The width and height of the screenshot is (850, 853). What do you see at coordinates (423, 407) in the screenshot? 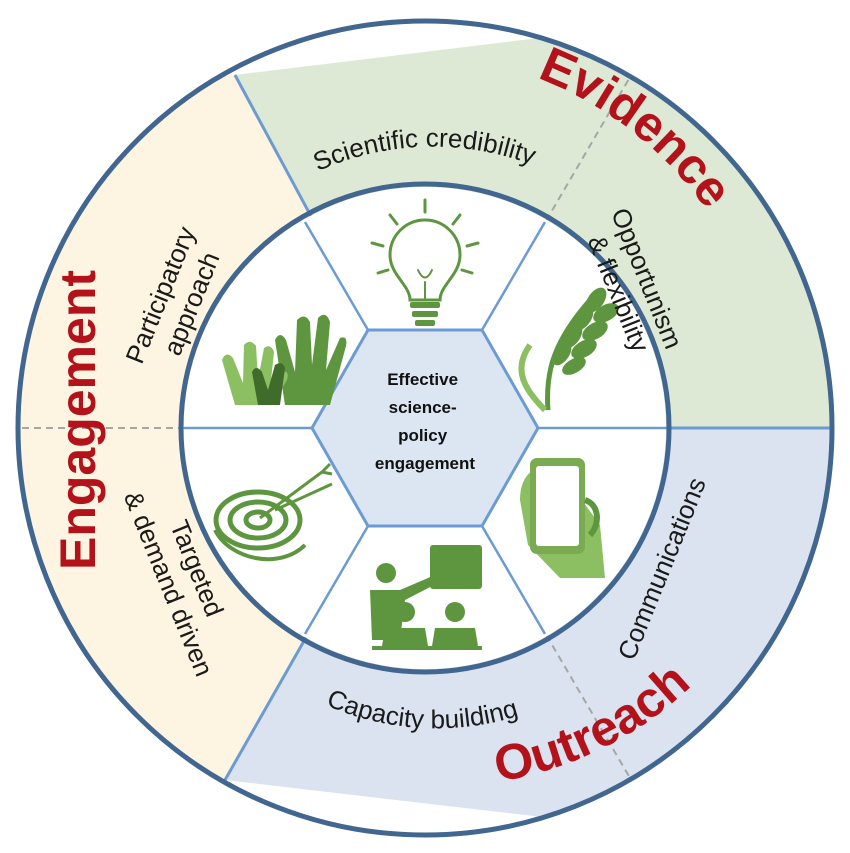
I see `center-line-2: science-` at bounding box center [423, 407].